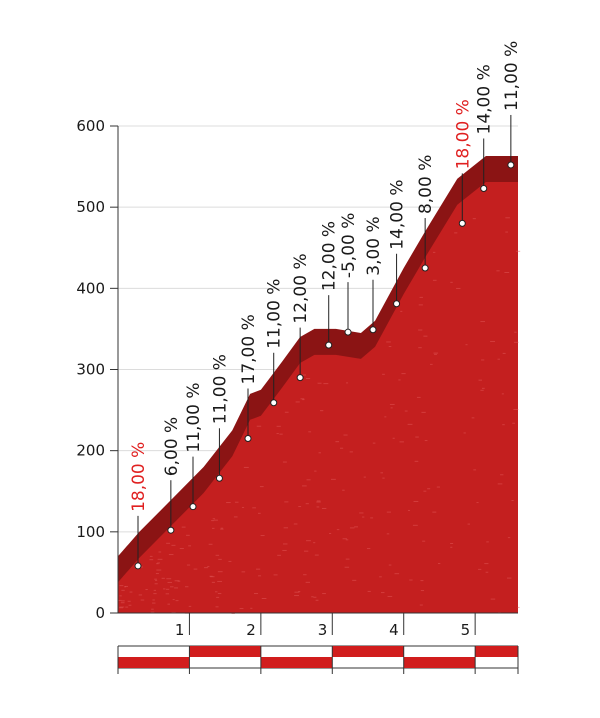  I want to click on y-tick-label: 100, so click(90, 532).